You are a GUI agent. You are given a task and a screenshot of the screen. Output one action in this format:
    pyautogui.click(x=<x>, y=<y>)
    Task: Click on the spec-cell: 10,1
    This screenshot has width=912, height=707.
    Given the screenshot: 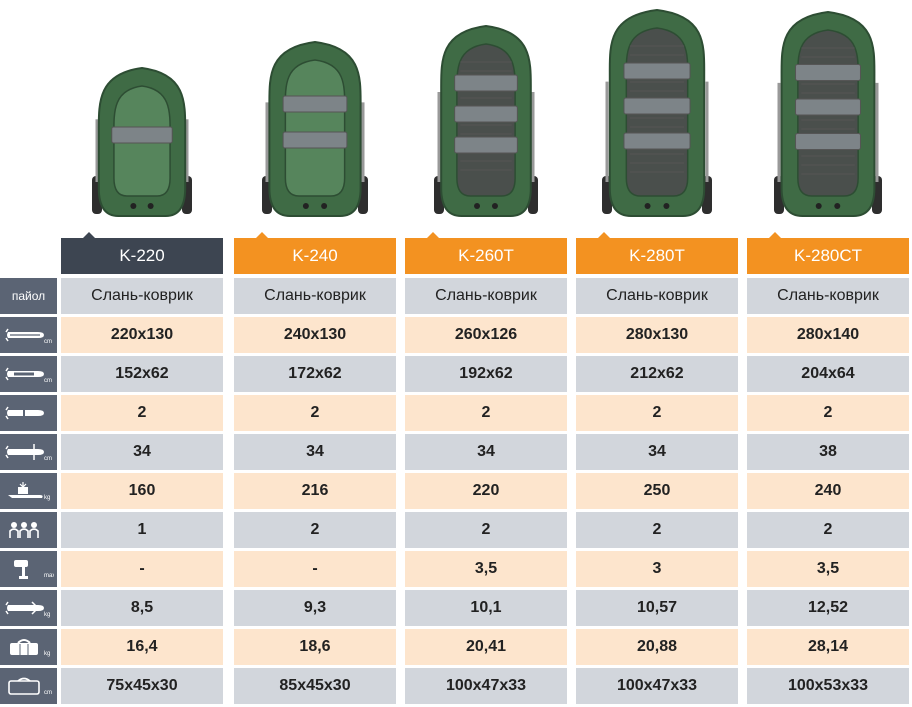 What is the action you would take?
    pyautogui.click(x=486, y=608)
    